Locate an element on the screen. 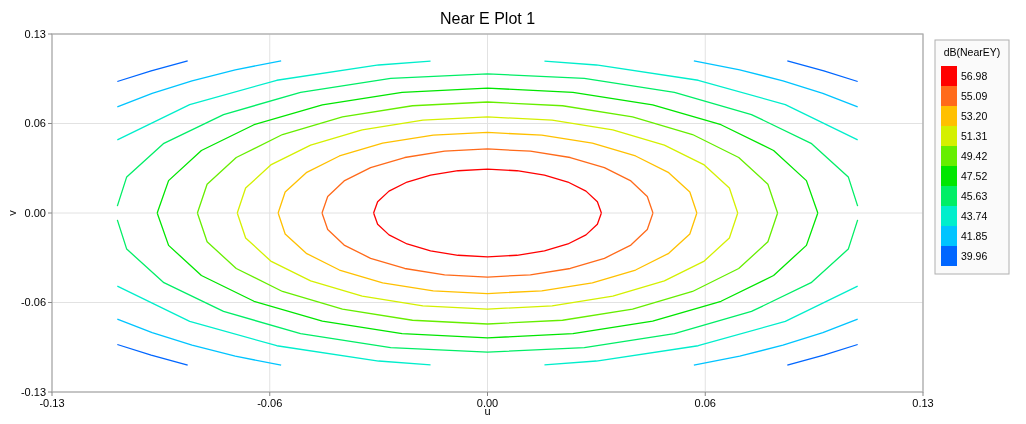 This screenshot has width=1026, height=424. legend-label: 51.31 is located at coordinates (974, 135).